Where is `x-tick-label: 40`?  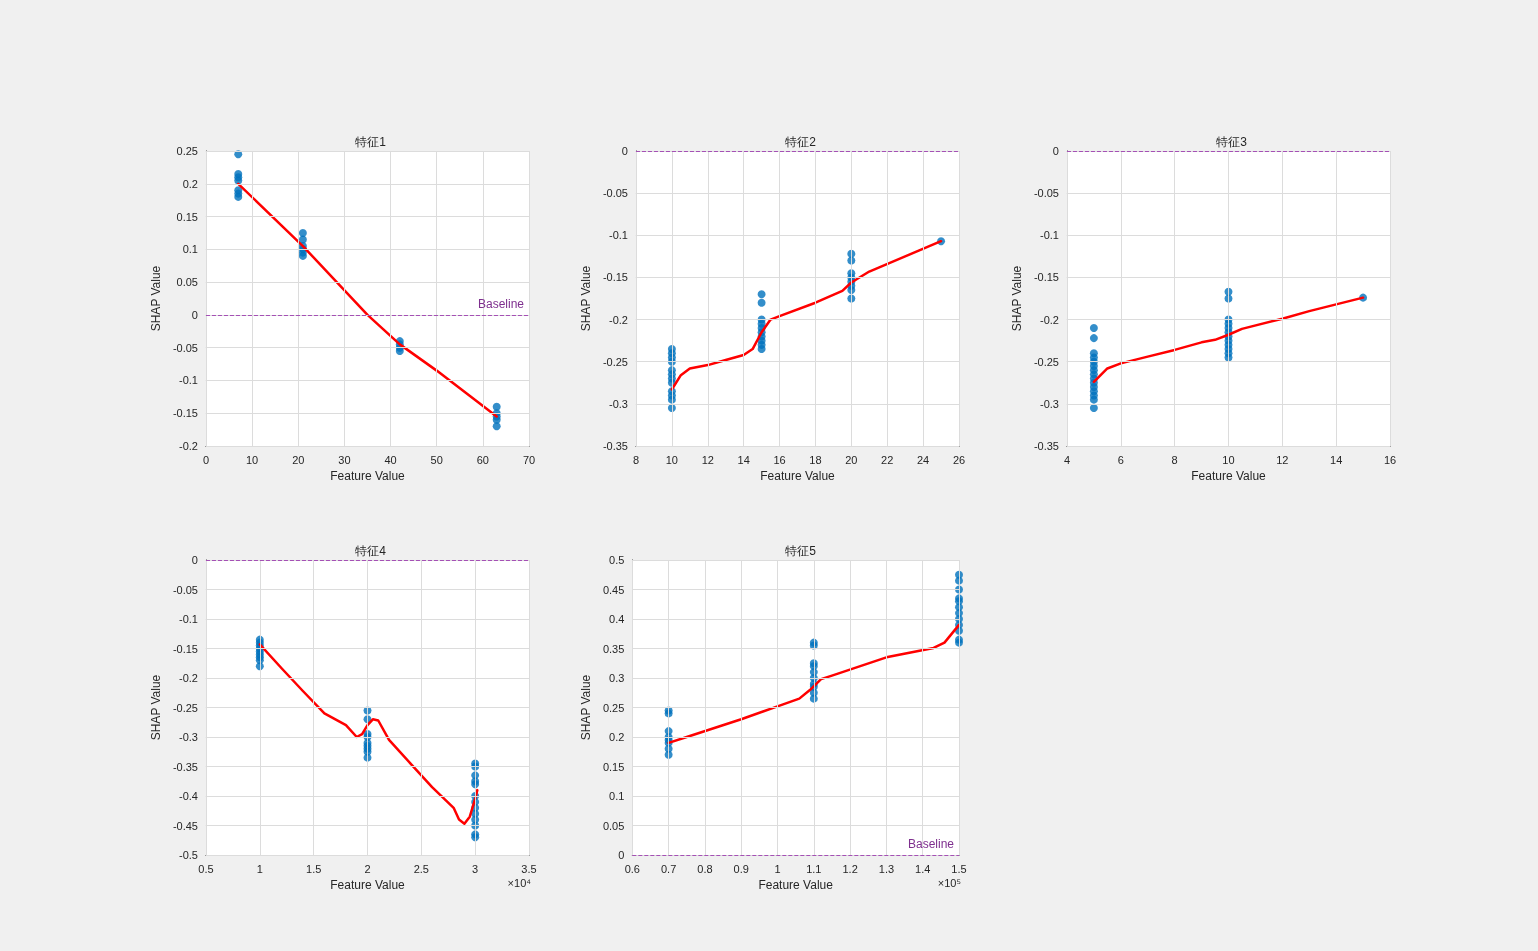 x-tick-label: 40 is located at coordinates (390, 459).